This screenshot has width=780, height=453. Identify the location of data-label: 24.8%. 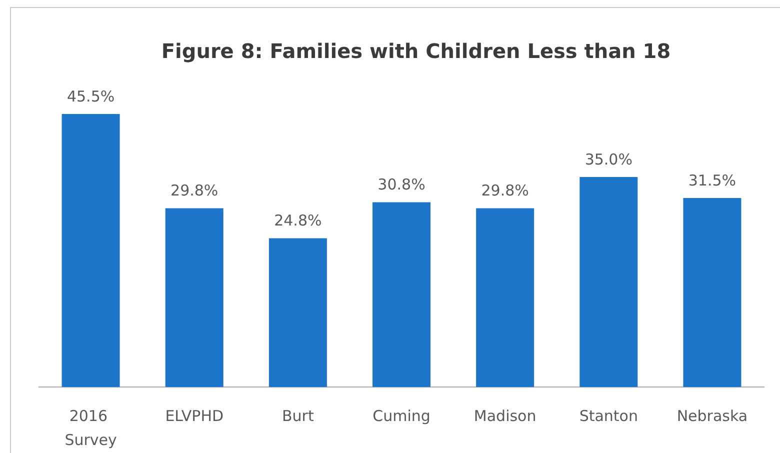
(298, 221).